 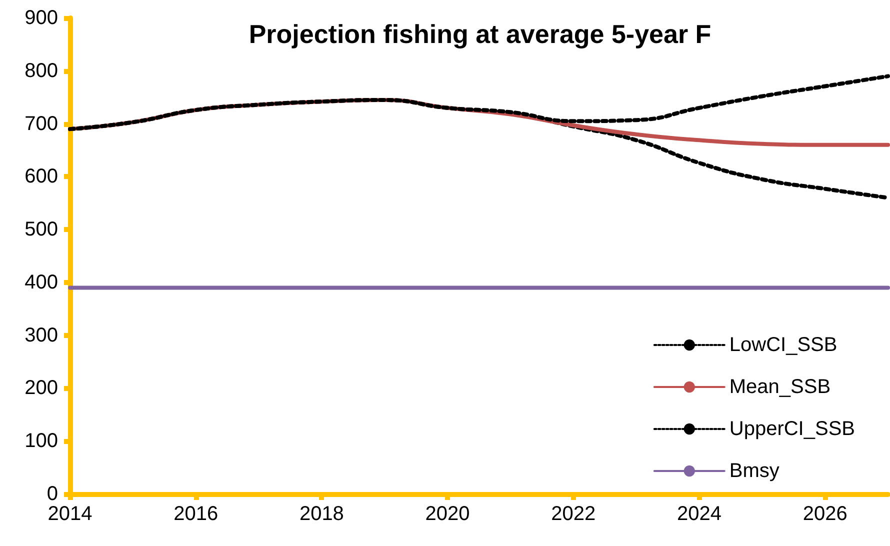 What do you see at coordinates (825, 514) in the screenshot?
I see `x-tick-label: 2026` at bounding box center [825, 514].